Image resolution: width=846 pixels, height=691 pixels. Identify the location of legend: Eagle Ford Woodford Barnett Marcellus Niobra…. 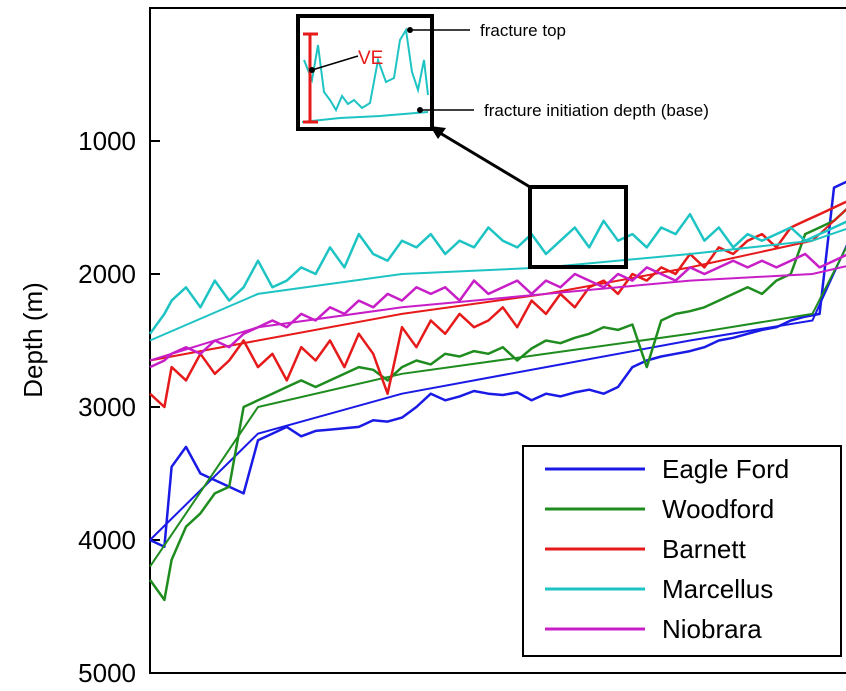
(682, 551).